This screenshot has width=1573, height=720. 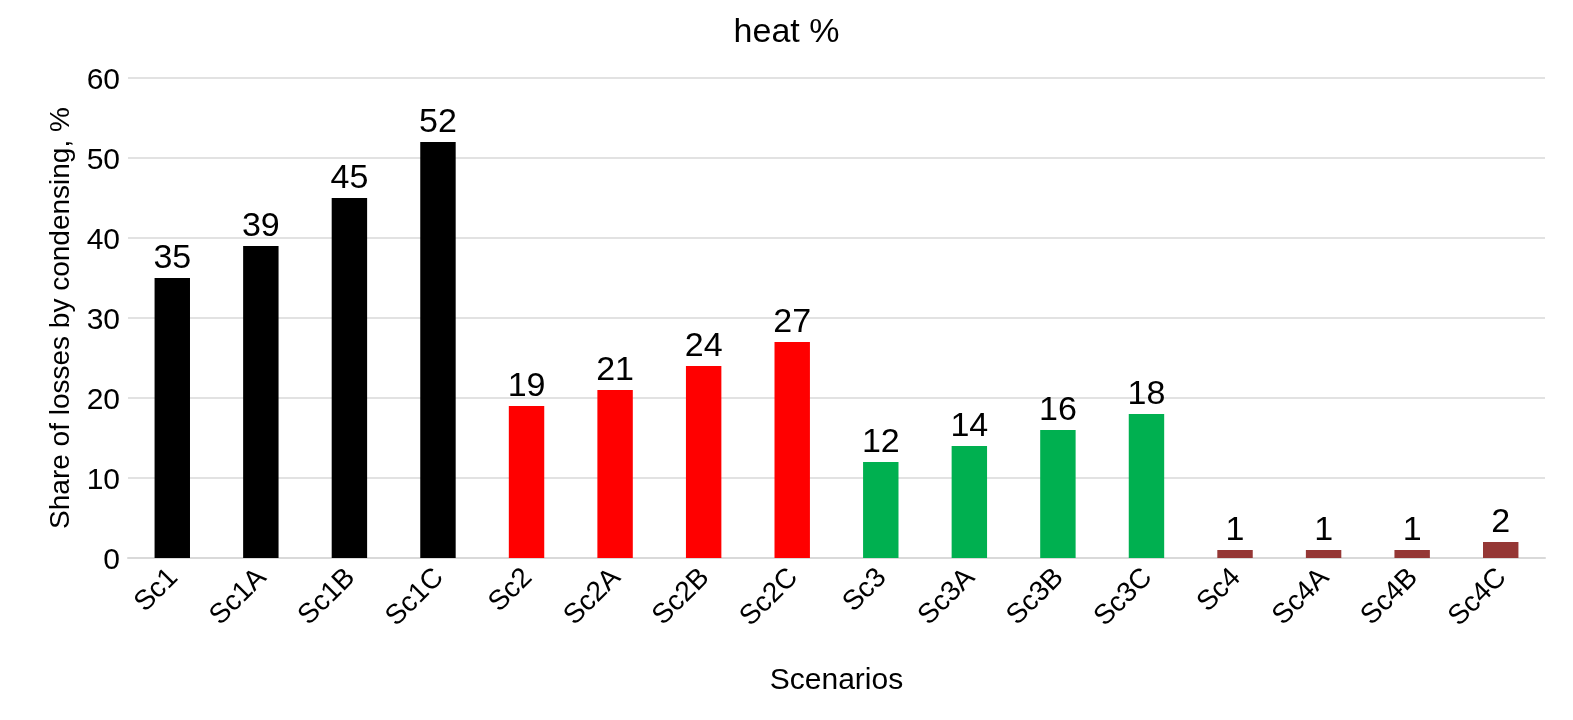 I want to click on data-label: 19, so click(x=526, y=384).